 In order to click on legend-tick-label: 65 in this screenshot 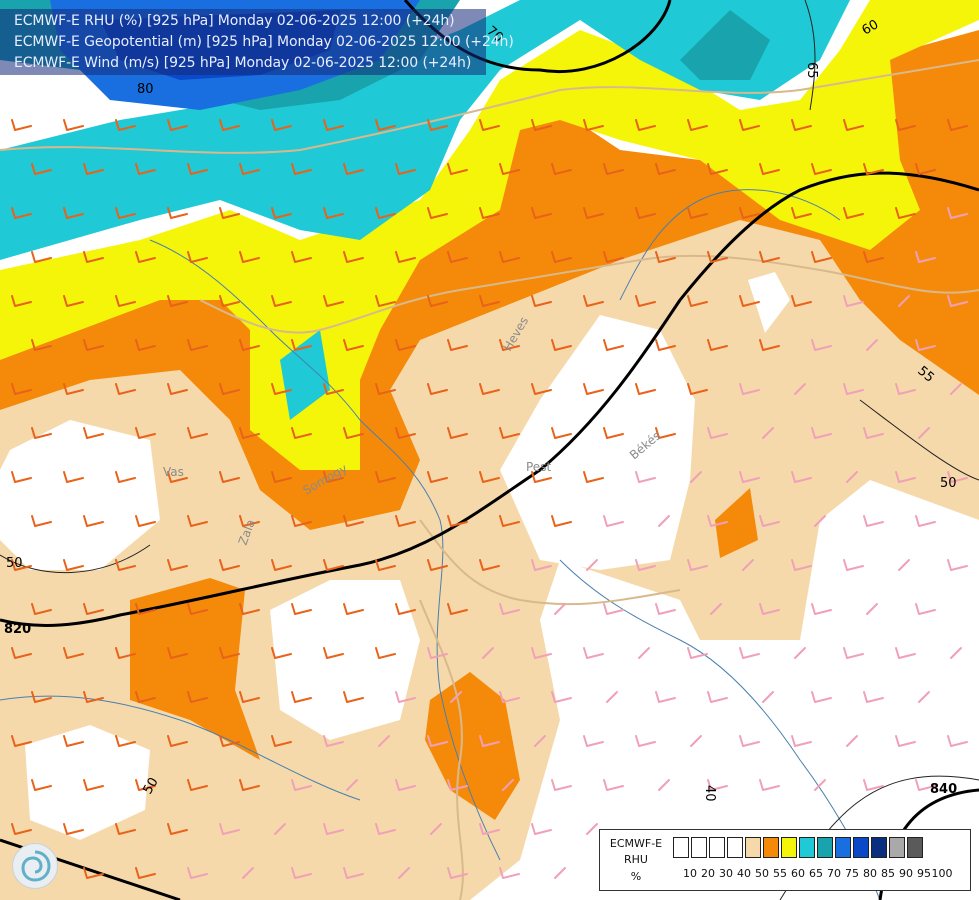, I will do `click(816, 873)`.